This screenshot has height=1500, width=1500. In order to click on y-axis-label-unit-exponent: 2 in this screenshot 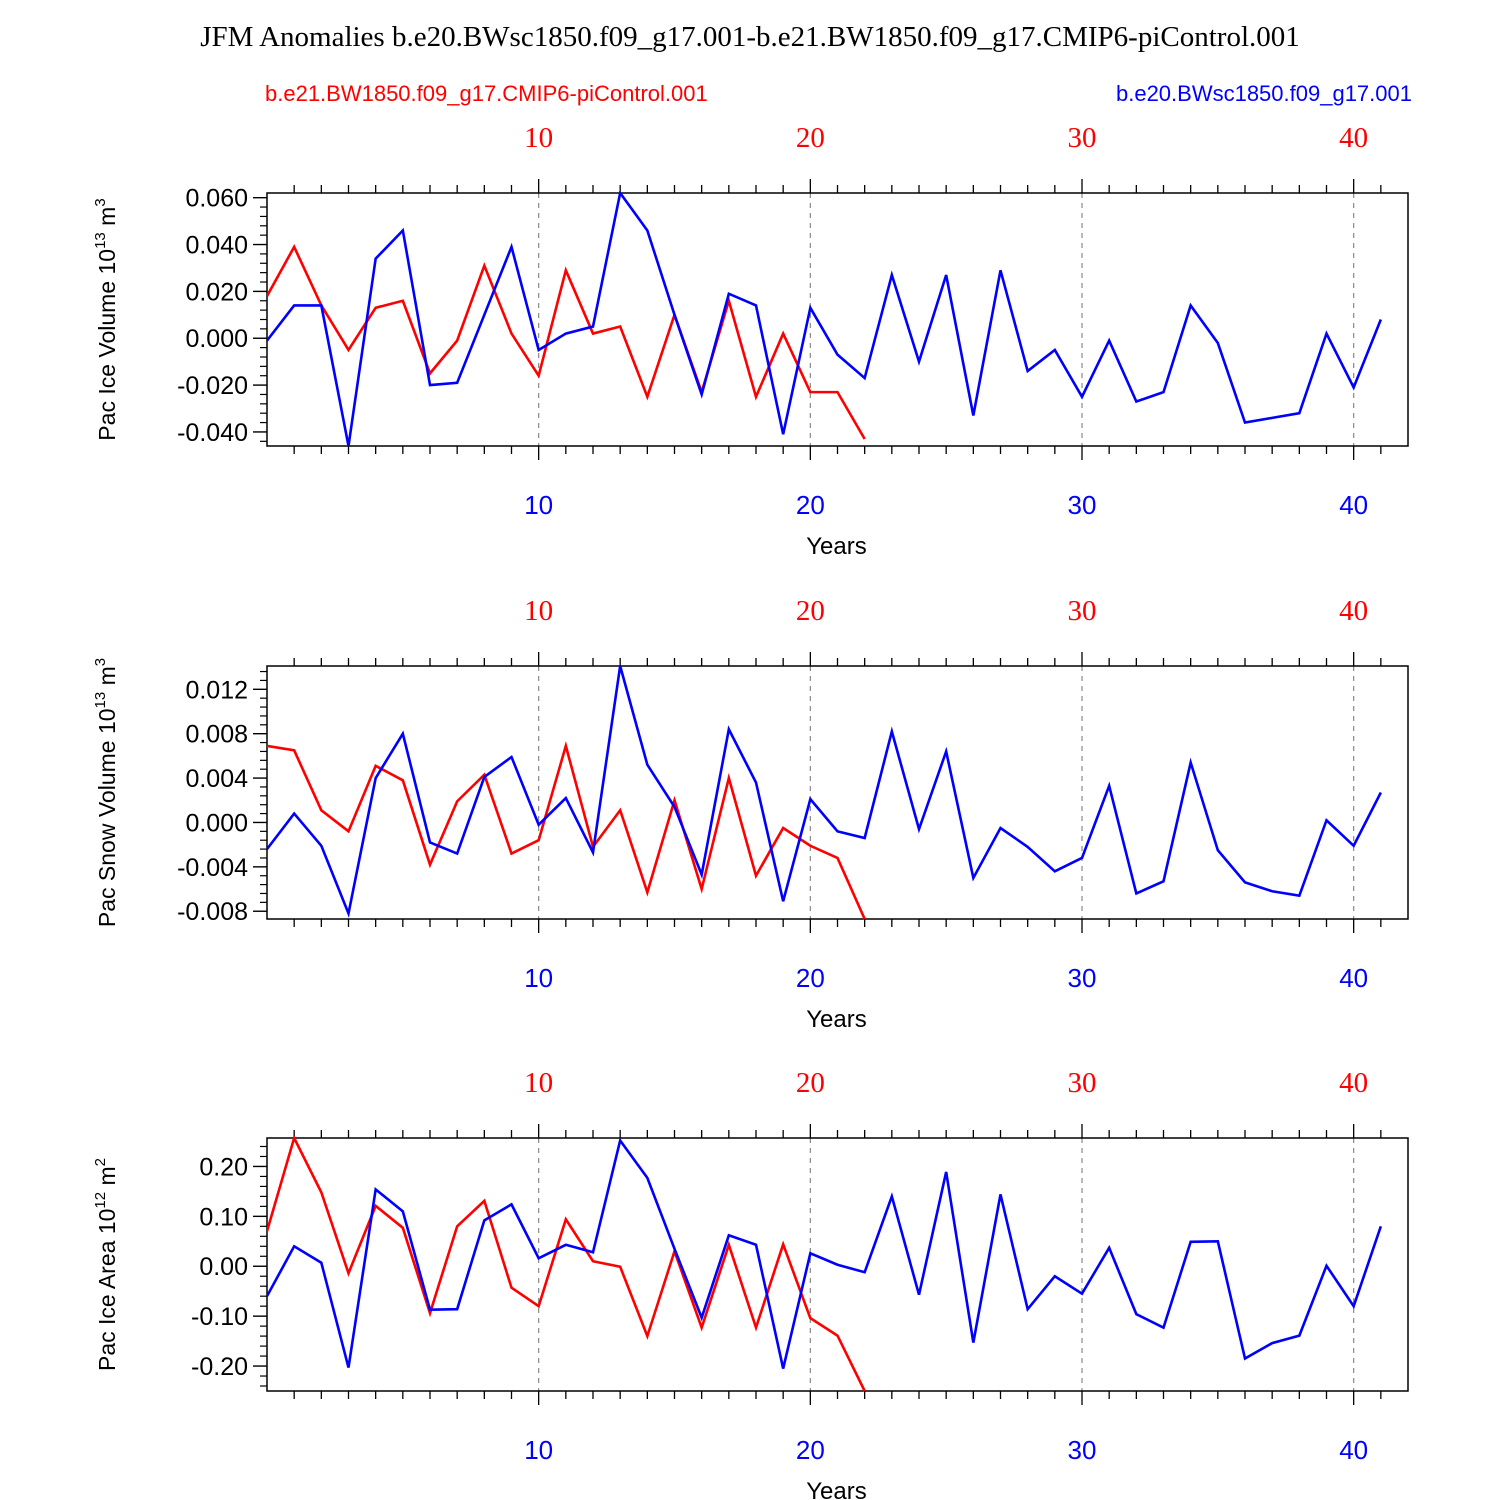, I will do `click(100, 1162)`.